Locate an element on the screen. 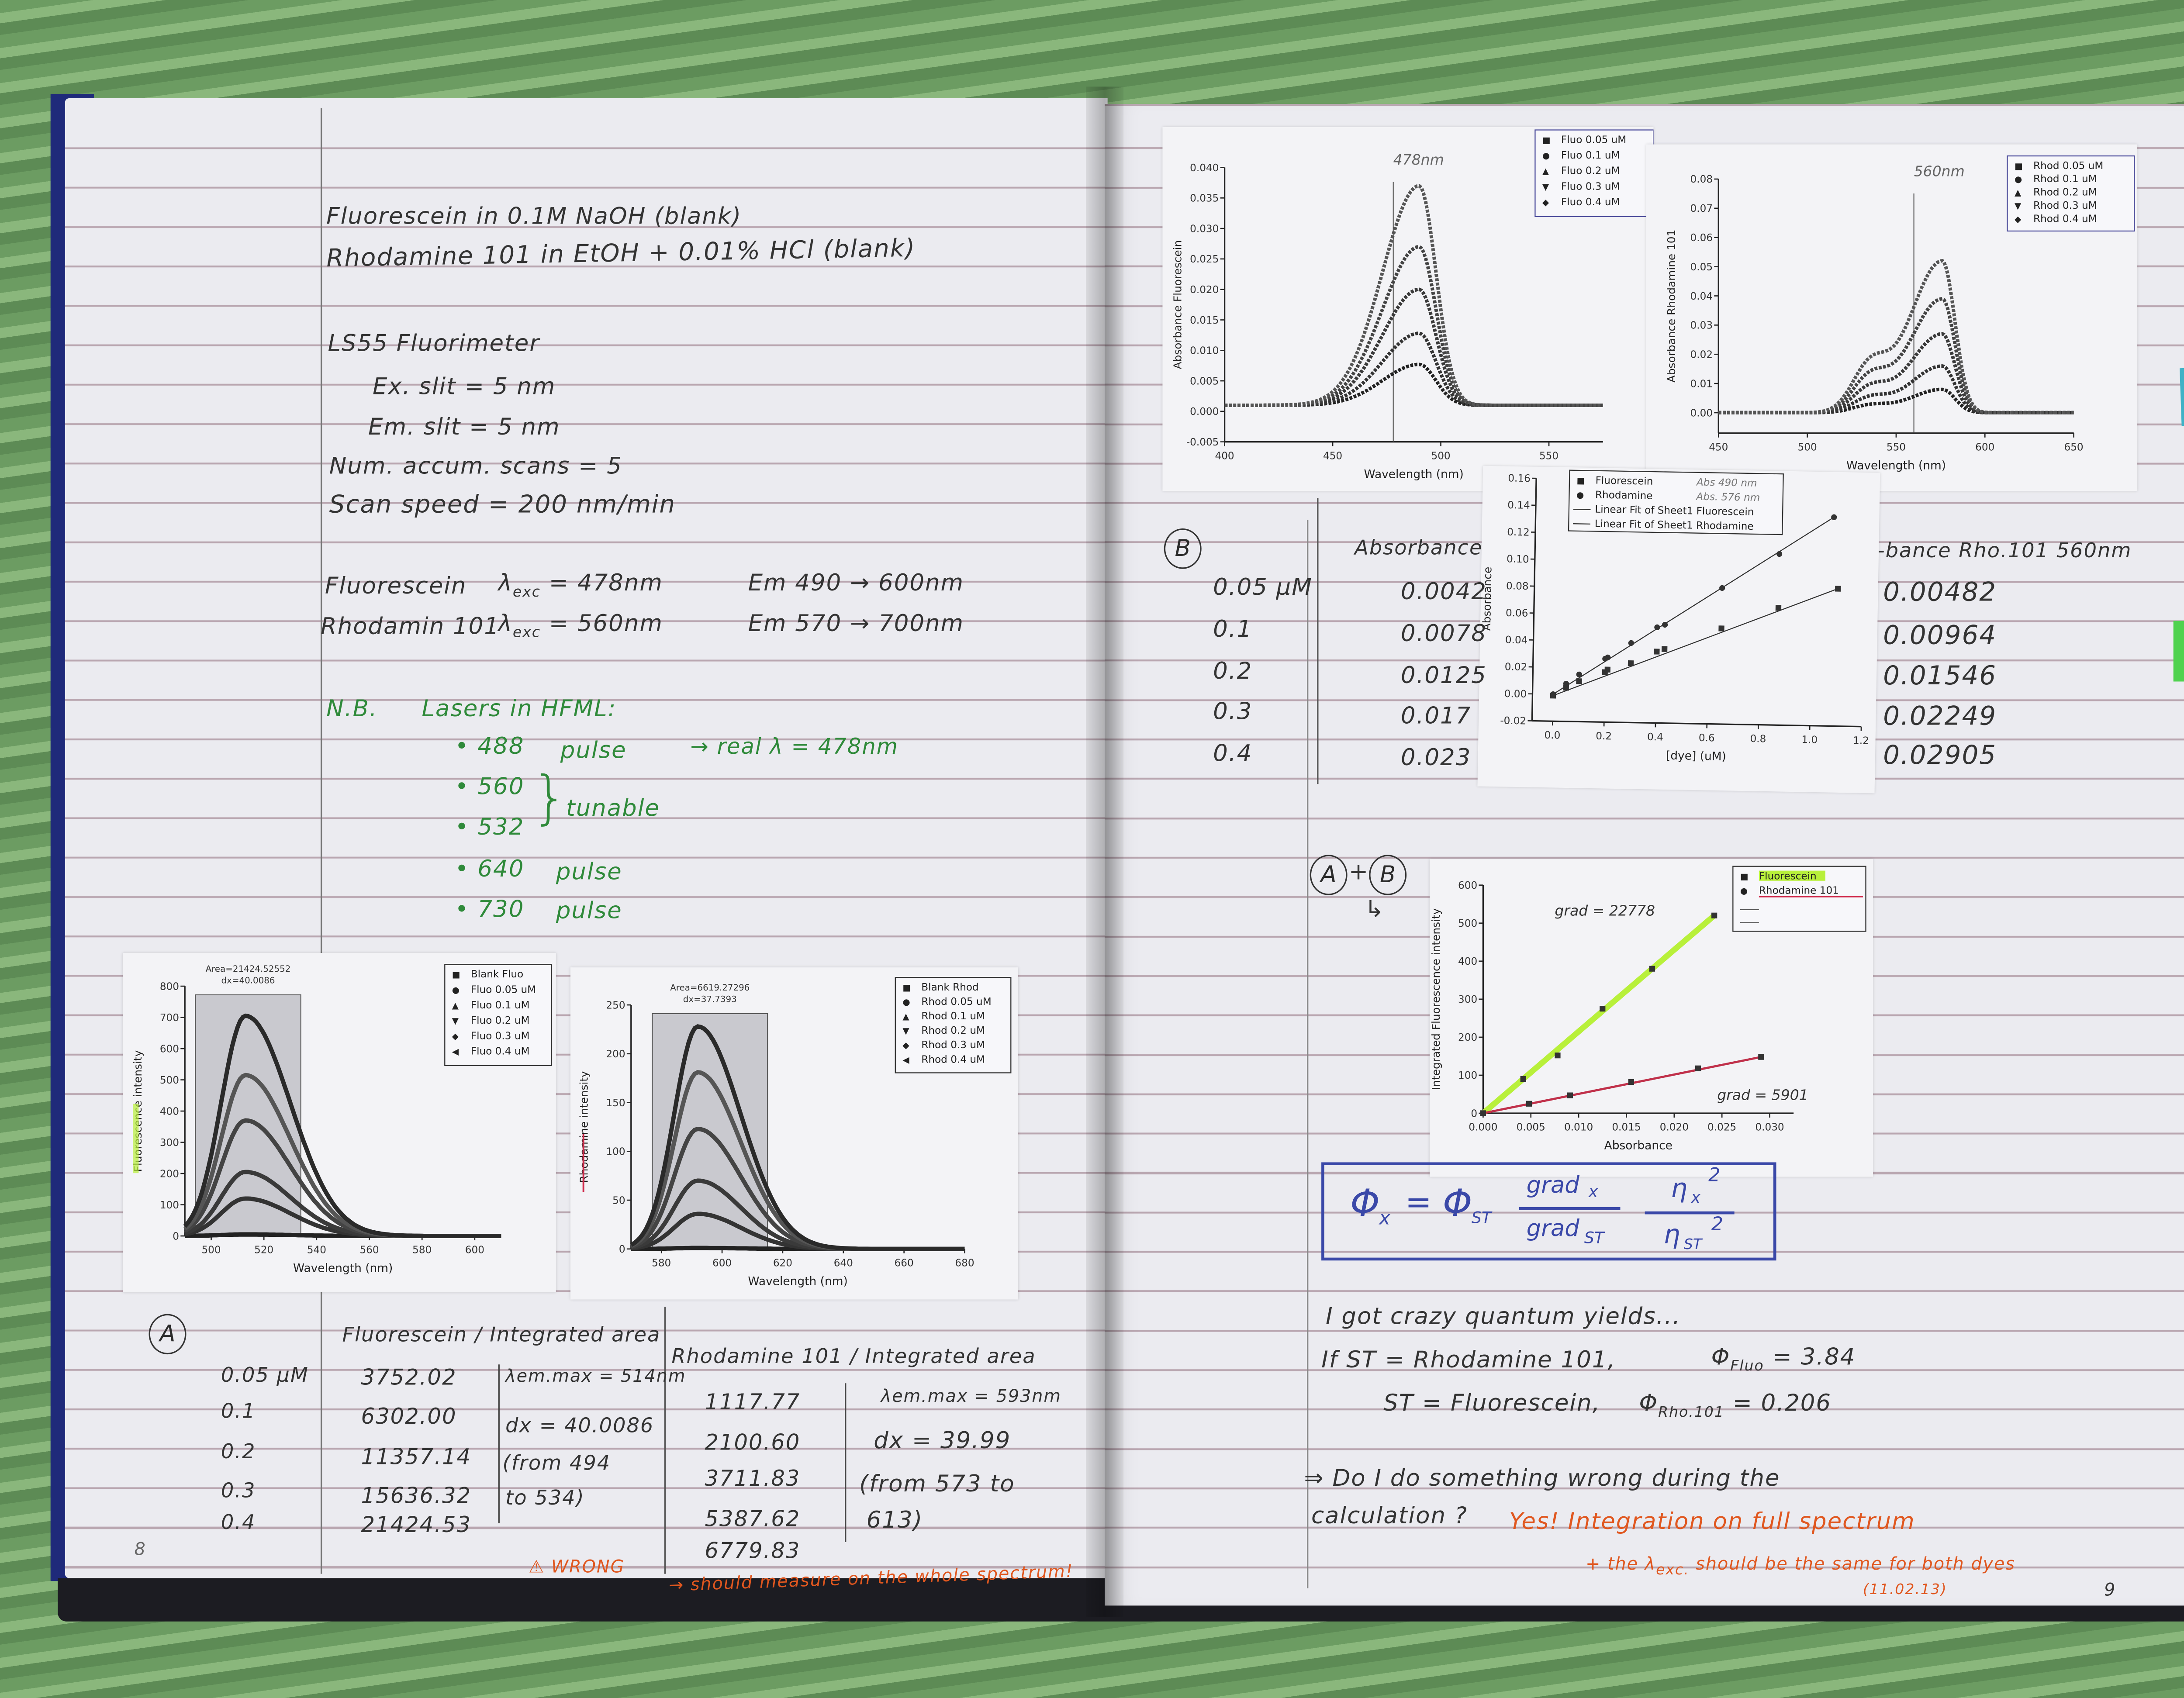 This screenshot has height=1698, width=2184. table-a-rhodamine-value: 1117.77 is located at coordinates (753, 1402).